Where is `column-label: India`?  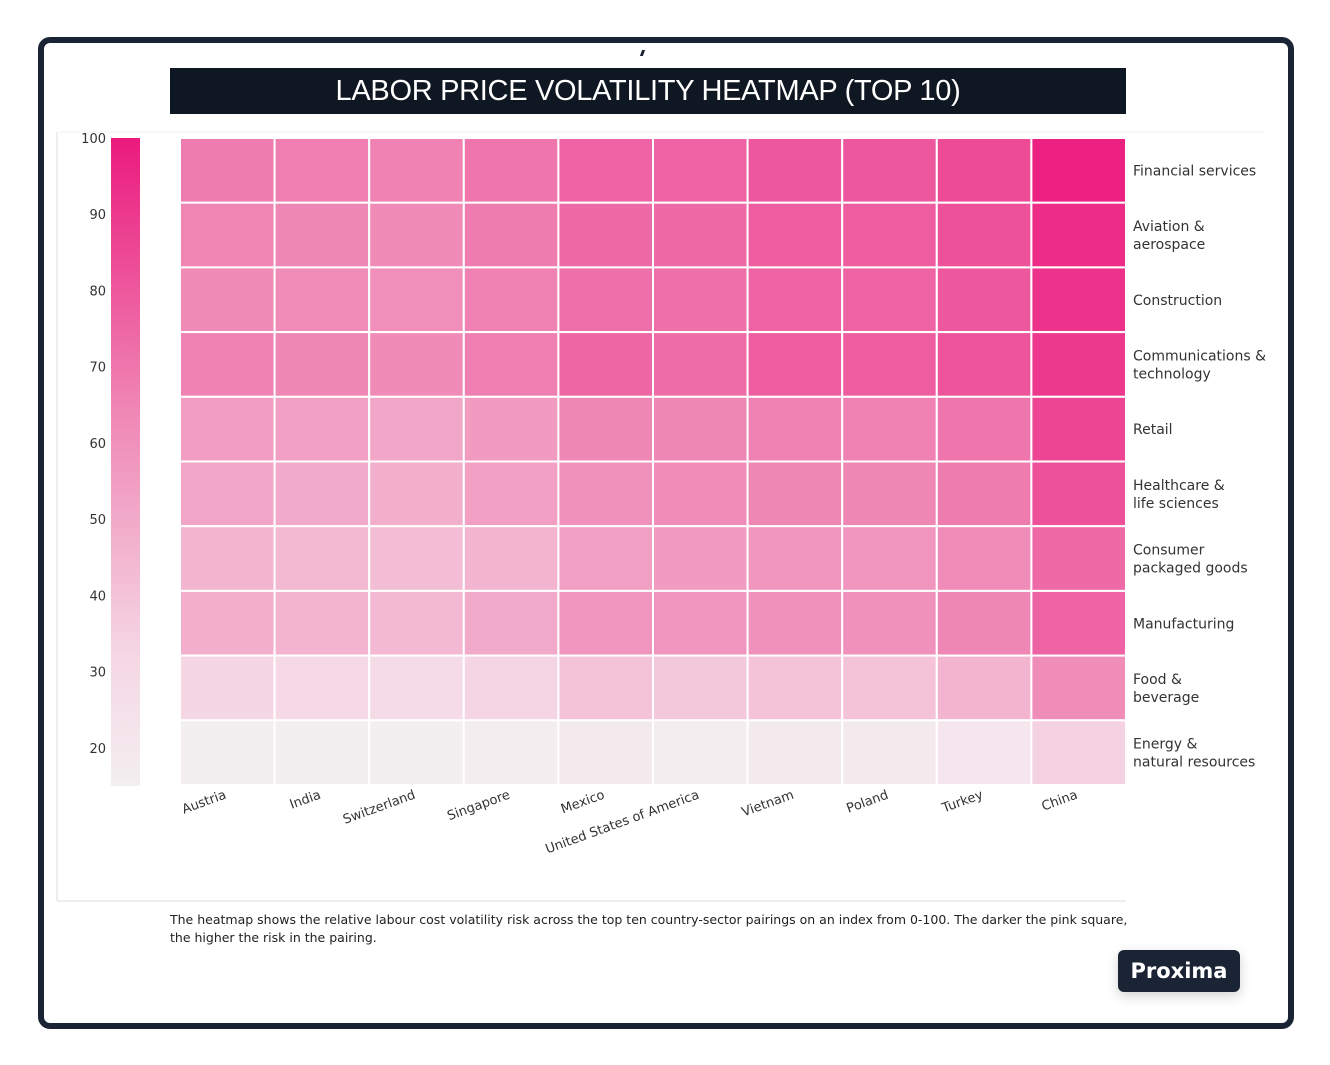
column-label: India is located at coordinates (305, 800).